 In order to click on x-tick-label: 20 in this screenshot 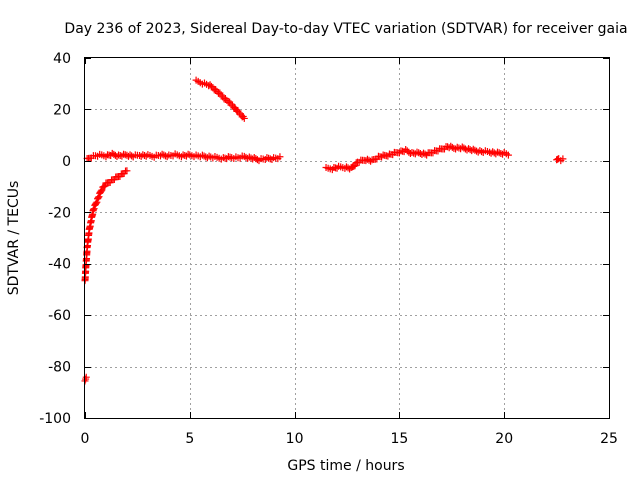, I will do `click(504, 439)`.